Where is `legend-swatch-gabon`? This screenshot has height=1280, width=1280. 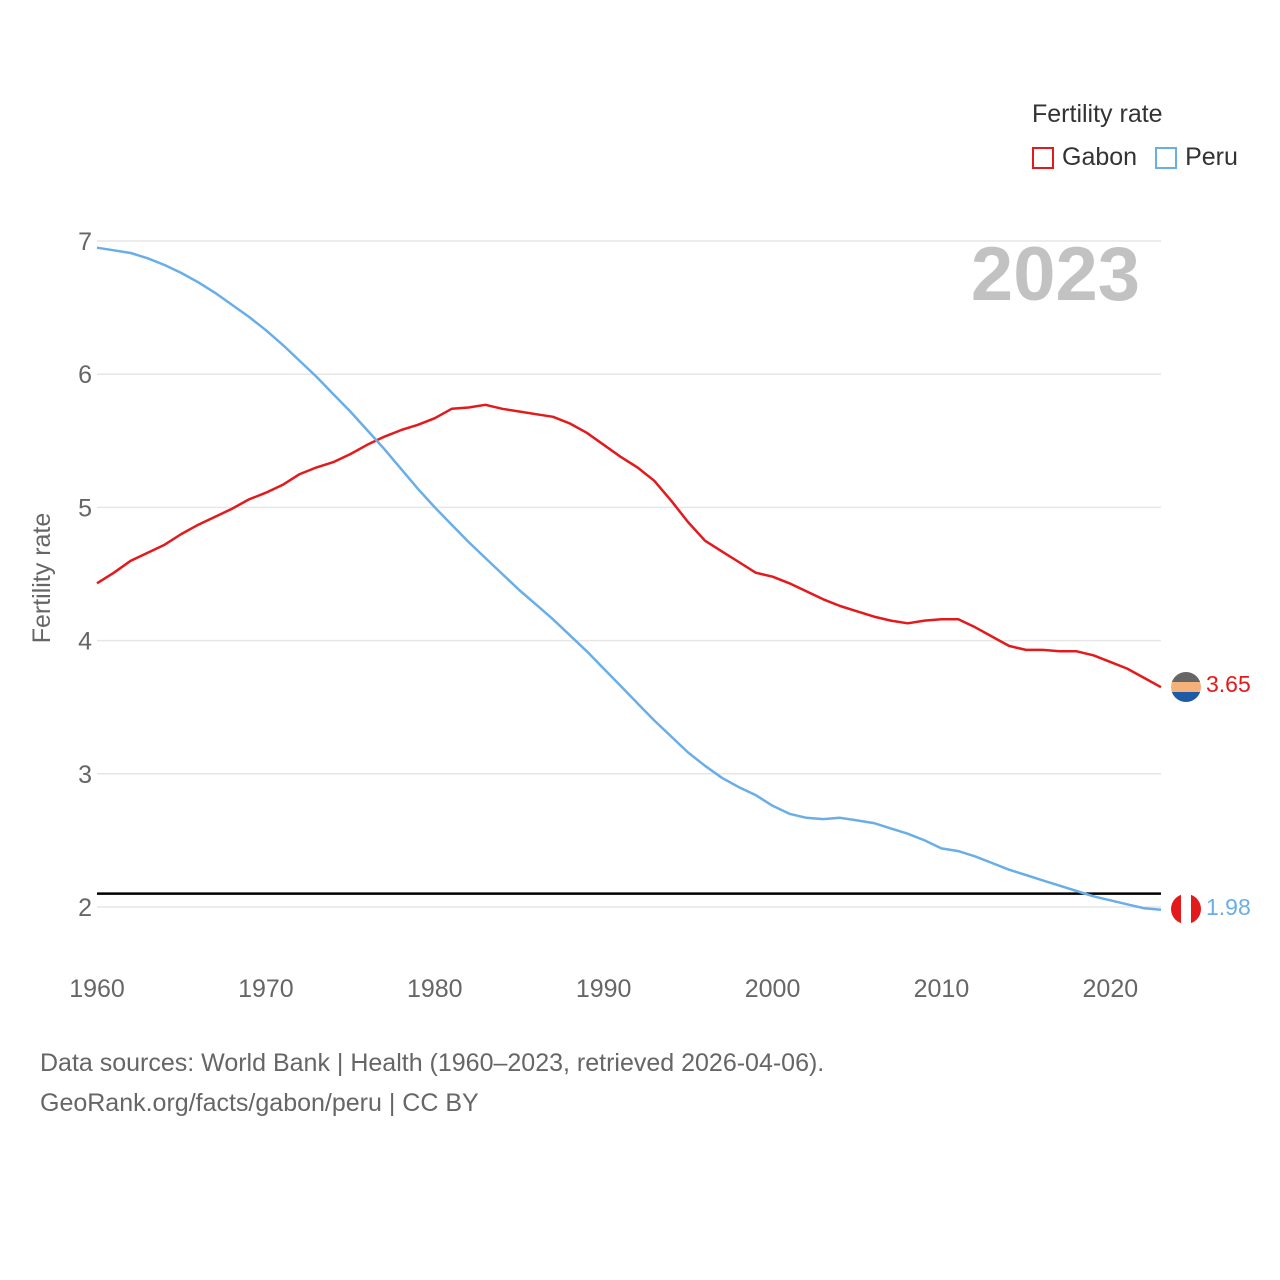 legend-swatch-gabon is located at coordinates (1043, 157).